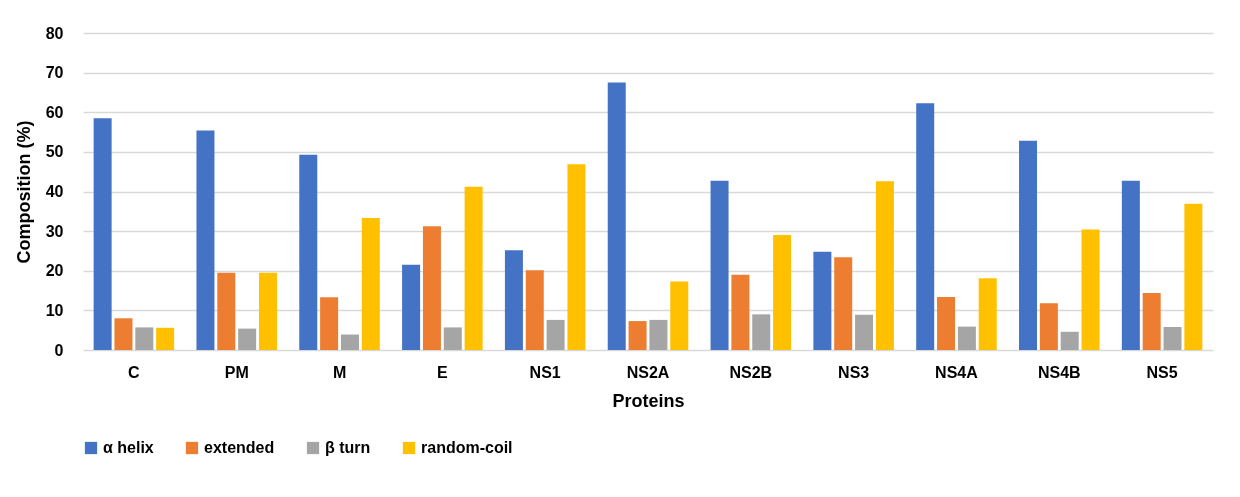 The image size is (1240, 497). Describe the element at coordinates (467, 447) in the screenshot. I see `legend-label: random-coil` at that location.